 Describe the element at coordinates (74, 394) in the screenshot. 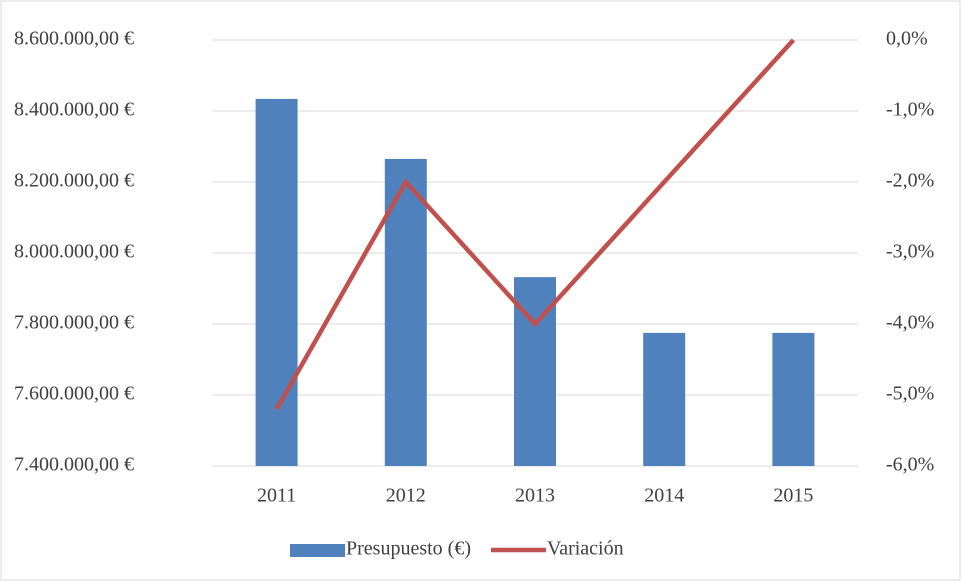

I see `y-tick-label: 7.600.000,00 €` at that location.